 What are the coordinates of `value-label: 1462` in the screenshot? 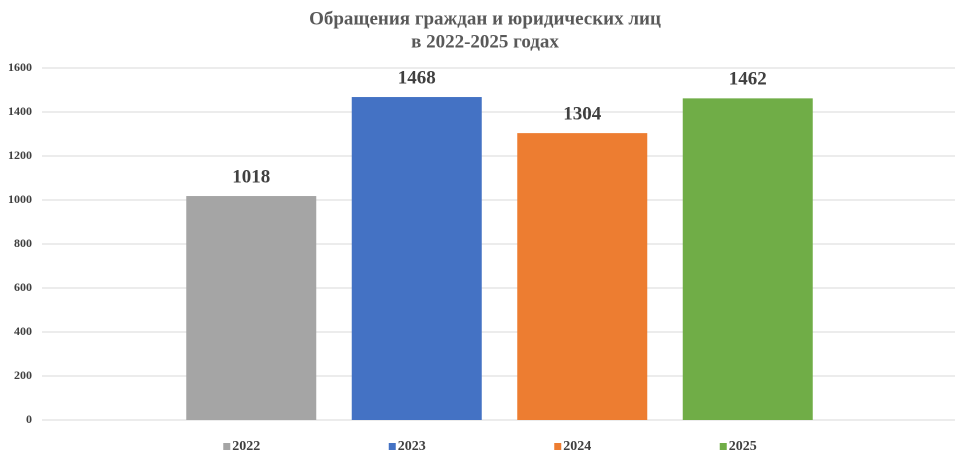 It's located at (748, 79).